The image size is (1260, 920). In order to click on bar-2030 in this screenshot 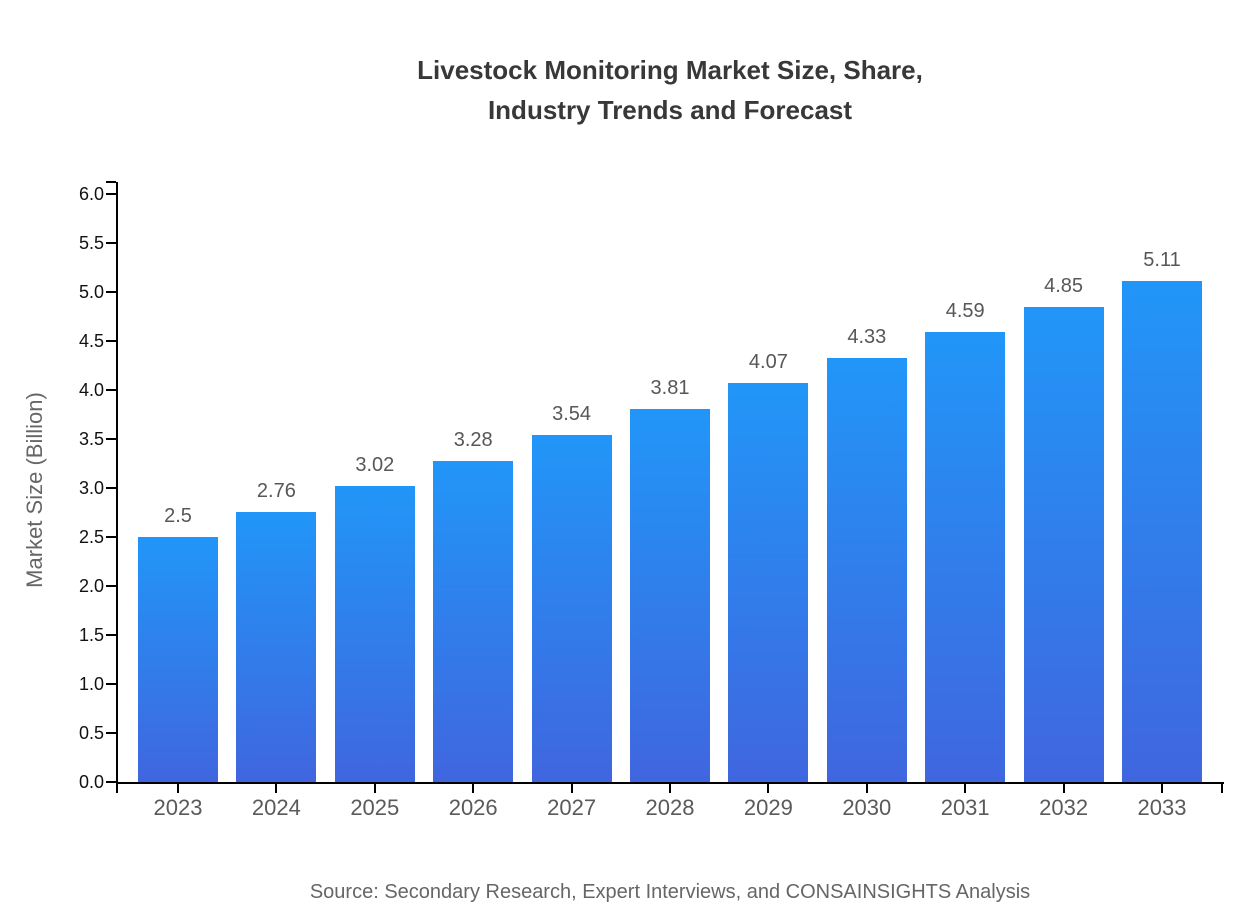, I will do `click(866, 570)`.